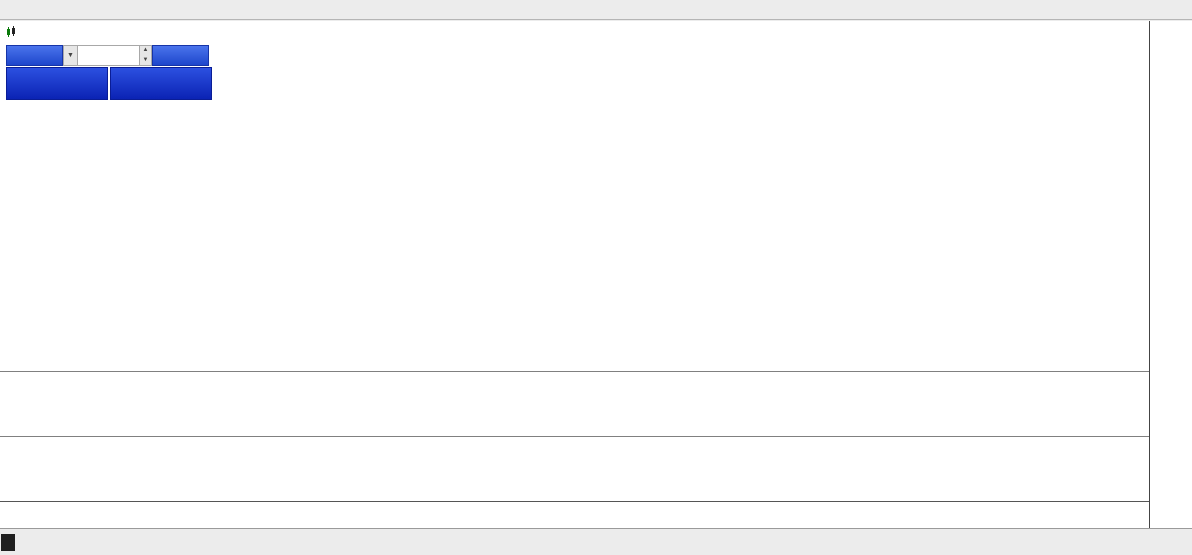 This screenshot has height=555, width=1192. Describe the element at coordinates (109, 83) in the screenshot. I see `one-click-price-row` at that location.